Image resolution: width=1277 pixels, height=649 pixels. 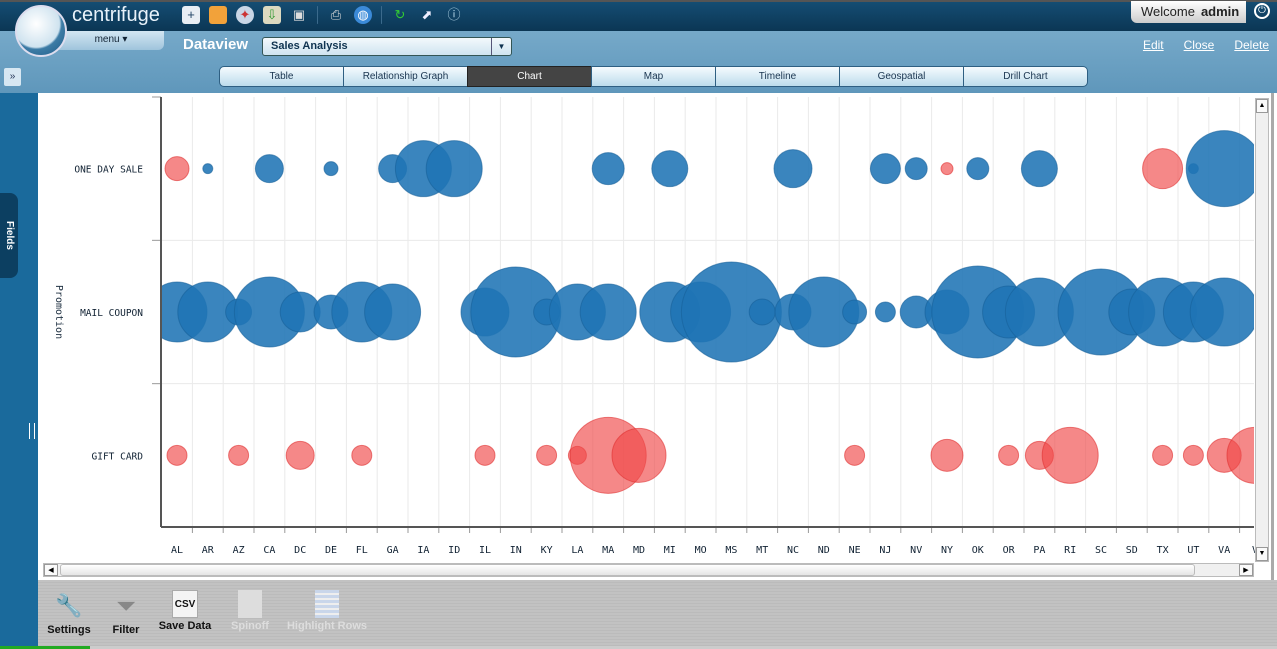 What do you see at coordinates (381, 15) in the screenshot?
I see `toolbar-divider` at bounding box center [381, 15].